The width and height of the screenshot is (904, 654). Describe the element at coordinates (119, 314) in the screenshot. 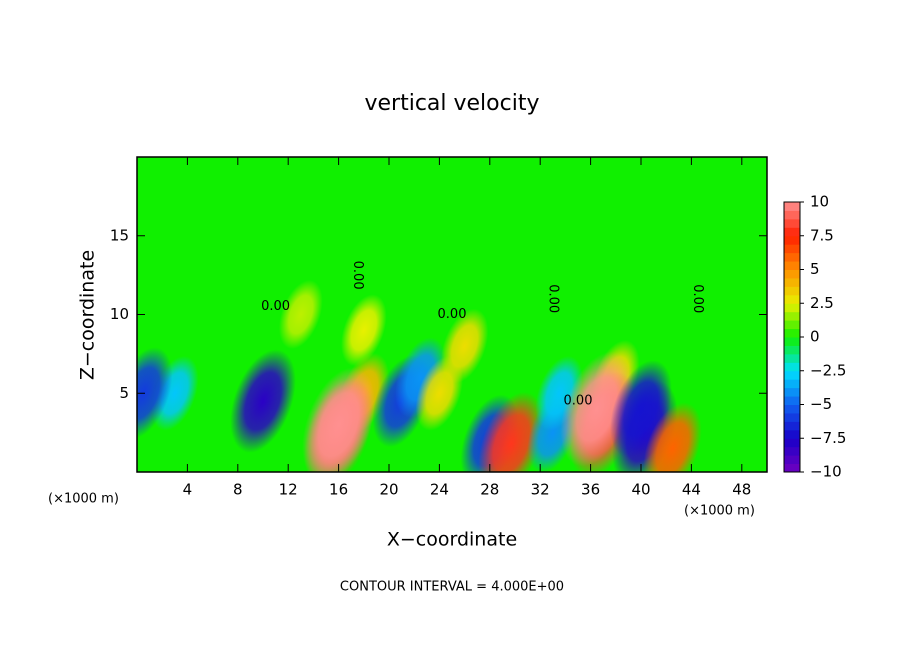

I see `y-tick-label: 10` at that location.